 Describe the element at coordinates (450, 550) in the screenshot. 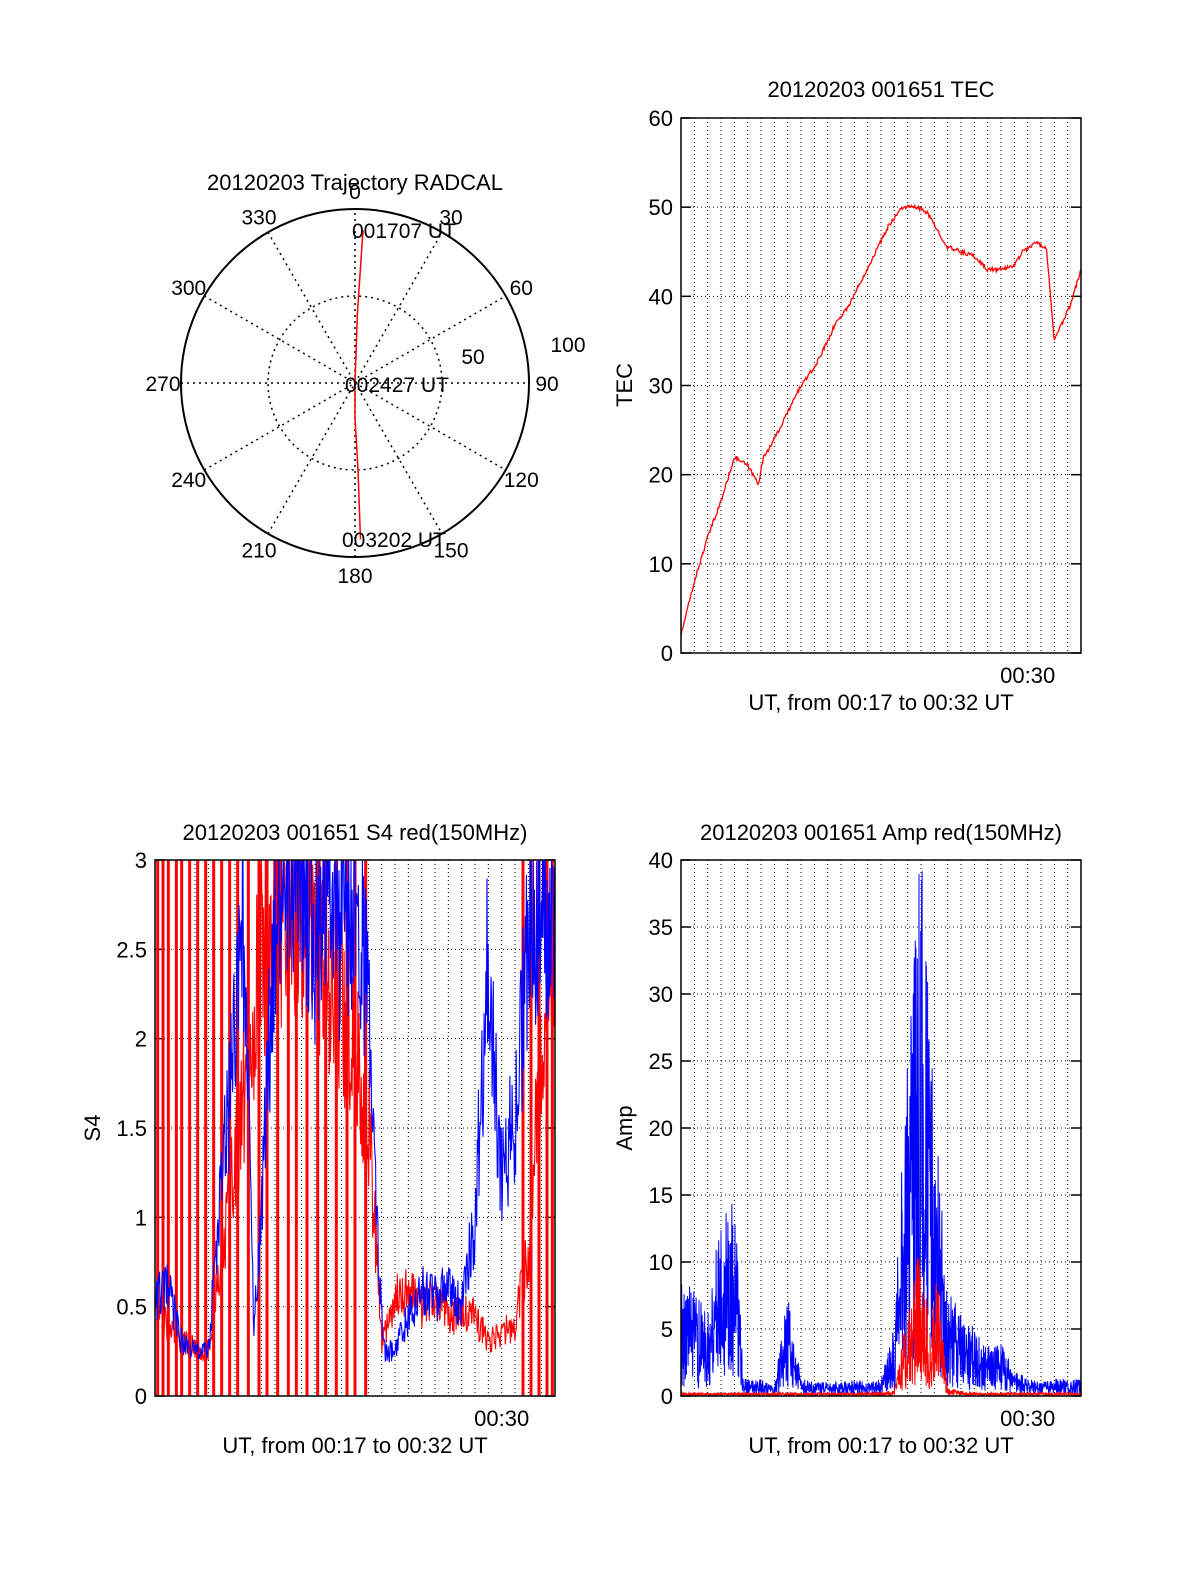

I see `polar-angle-label-150: 150` at that location.